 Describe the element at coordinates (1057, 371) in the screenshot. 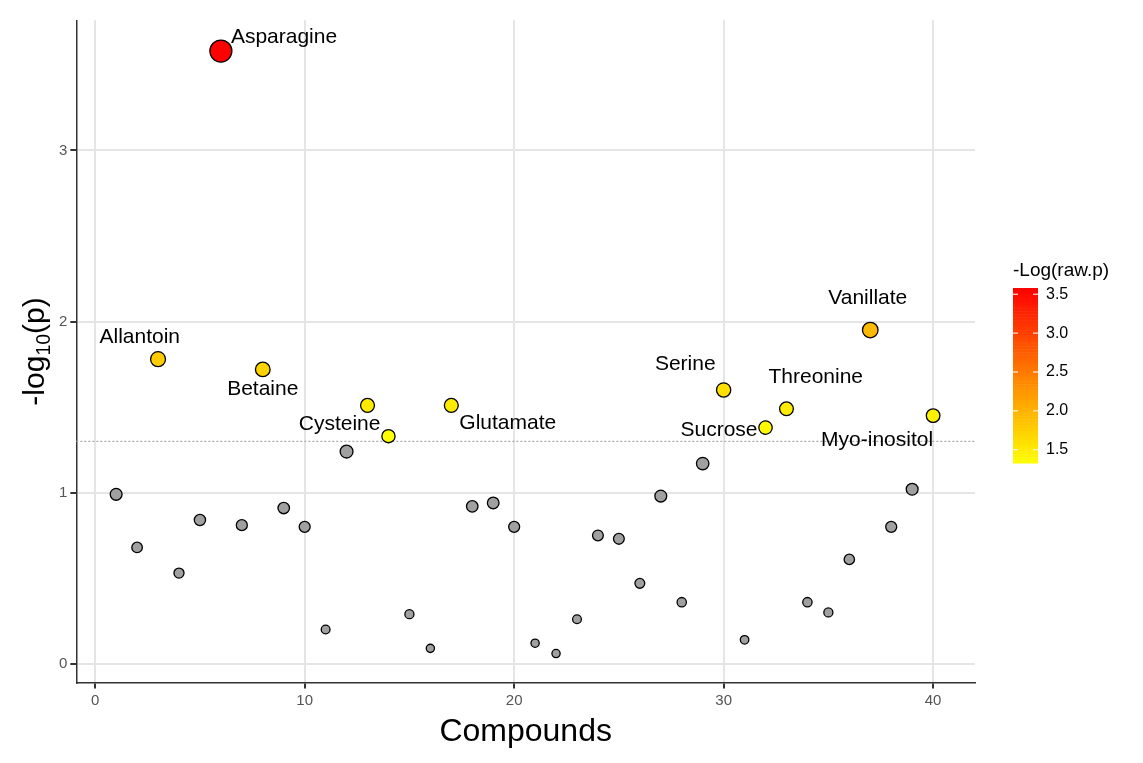

I see `color-bar-label: 2.5` at that location.